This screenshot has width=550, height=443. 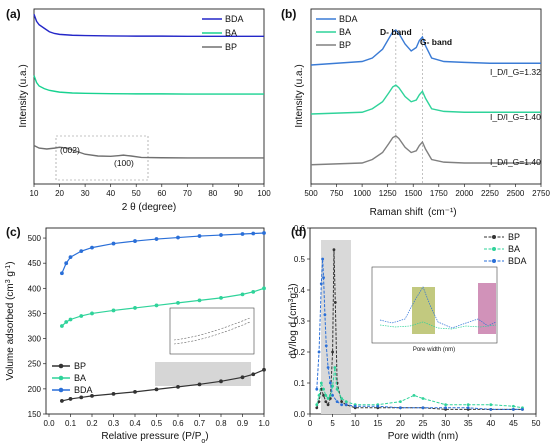 I want to click on panel-a-annotation-100: (100), so click(x=124, y=163).